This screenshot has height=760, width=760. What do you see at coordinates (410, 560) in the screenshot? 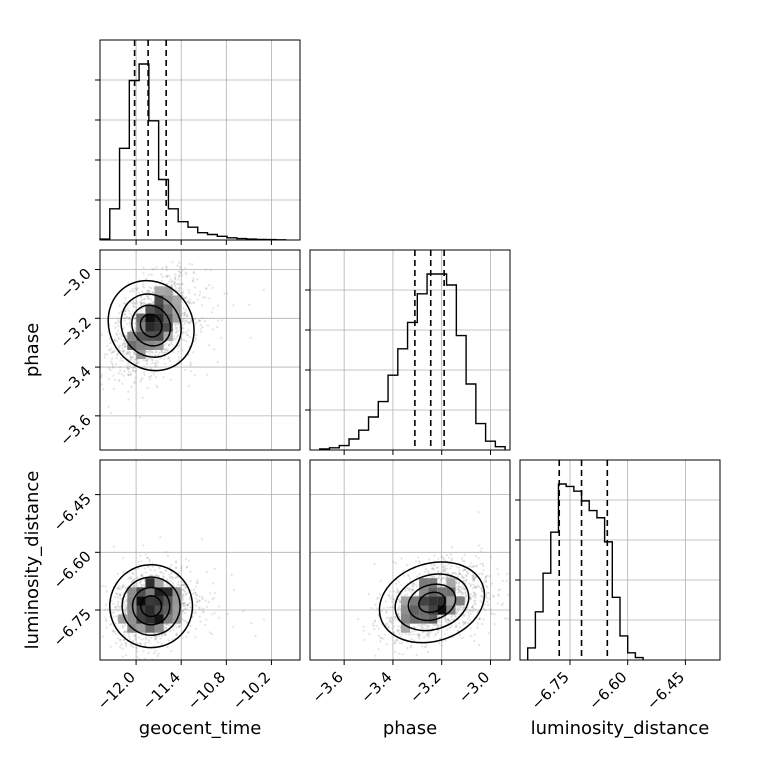
I see `panel-frame-phase-luminosity_distance` at bounding box center [410, 560].